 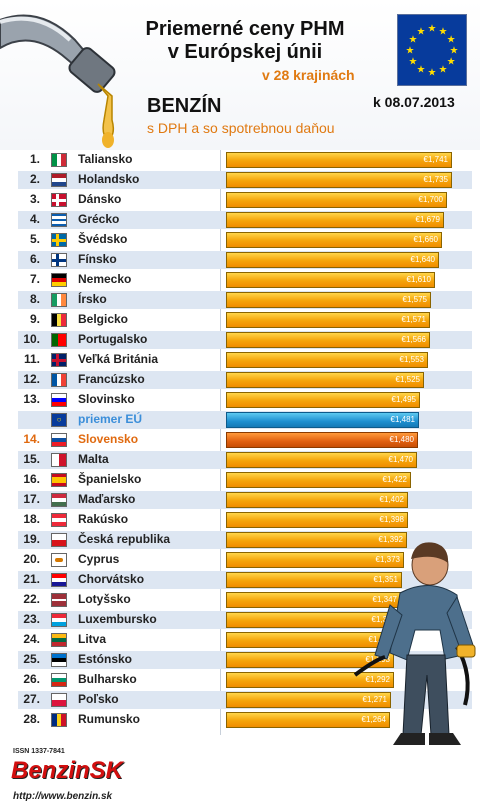 I want to click on country-label: Chorvátsko, so click(x=111, y=579).